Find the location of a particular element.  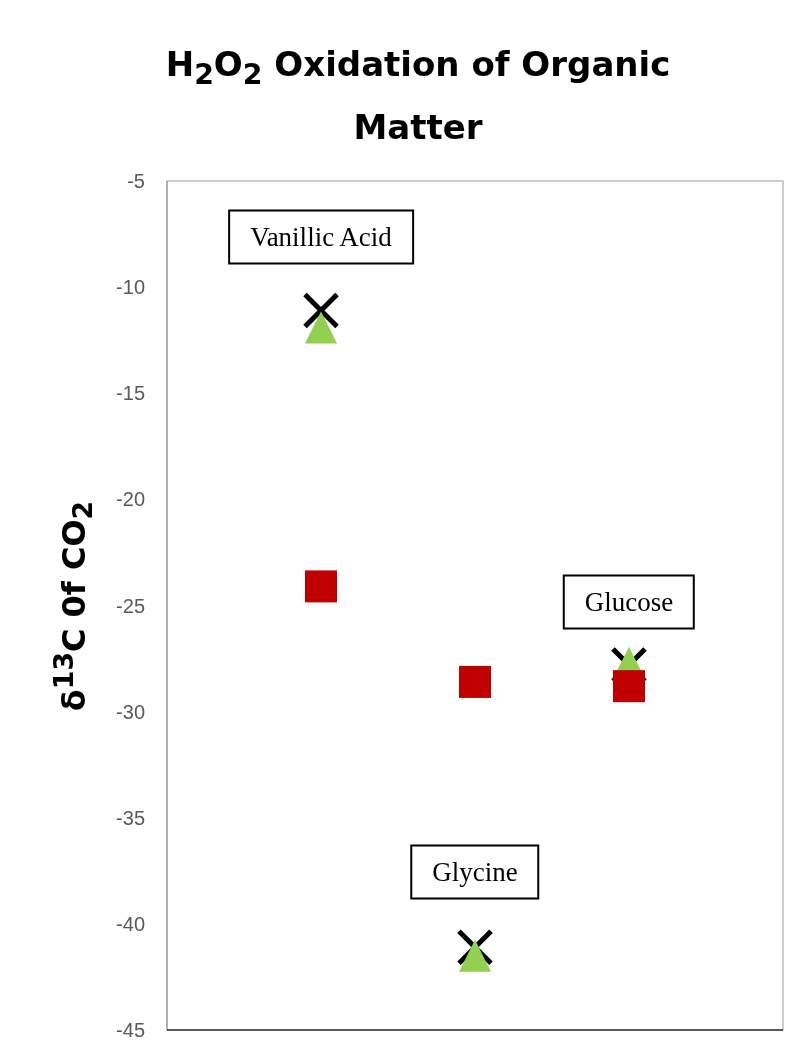

y-tick-label: -25 is located at coordinates (130, 605).